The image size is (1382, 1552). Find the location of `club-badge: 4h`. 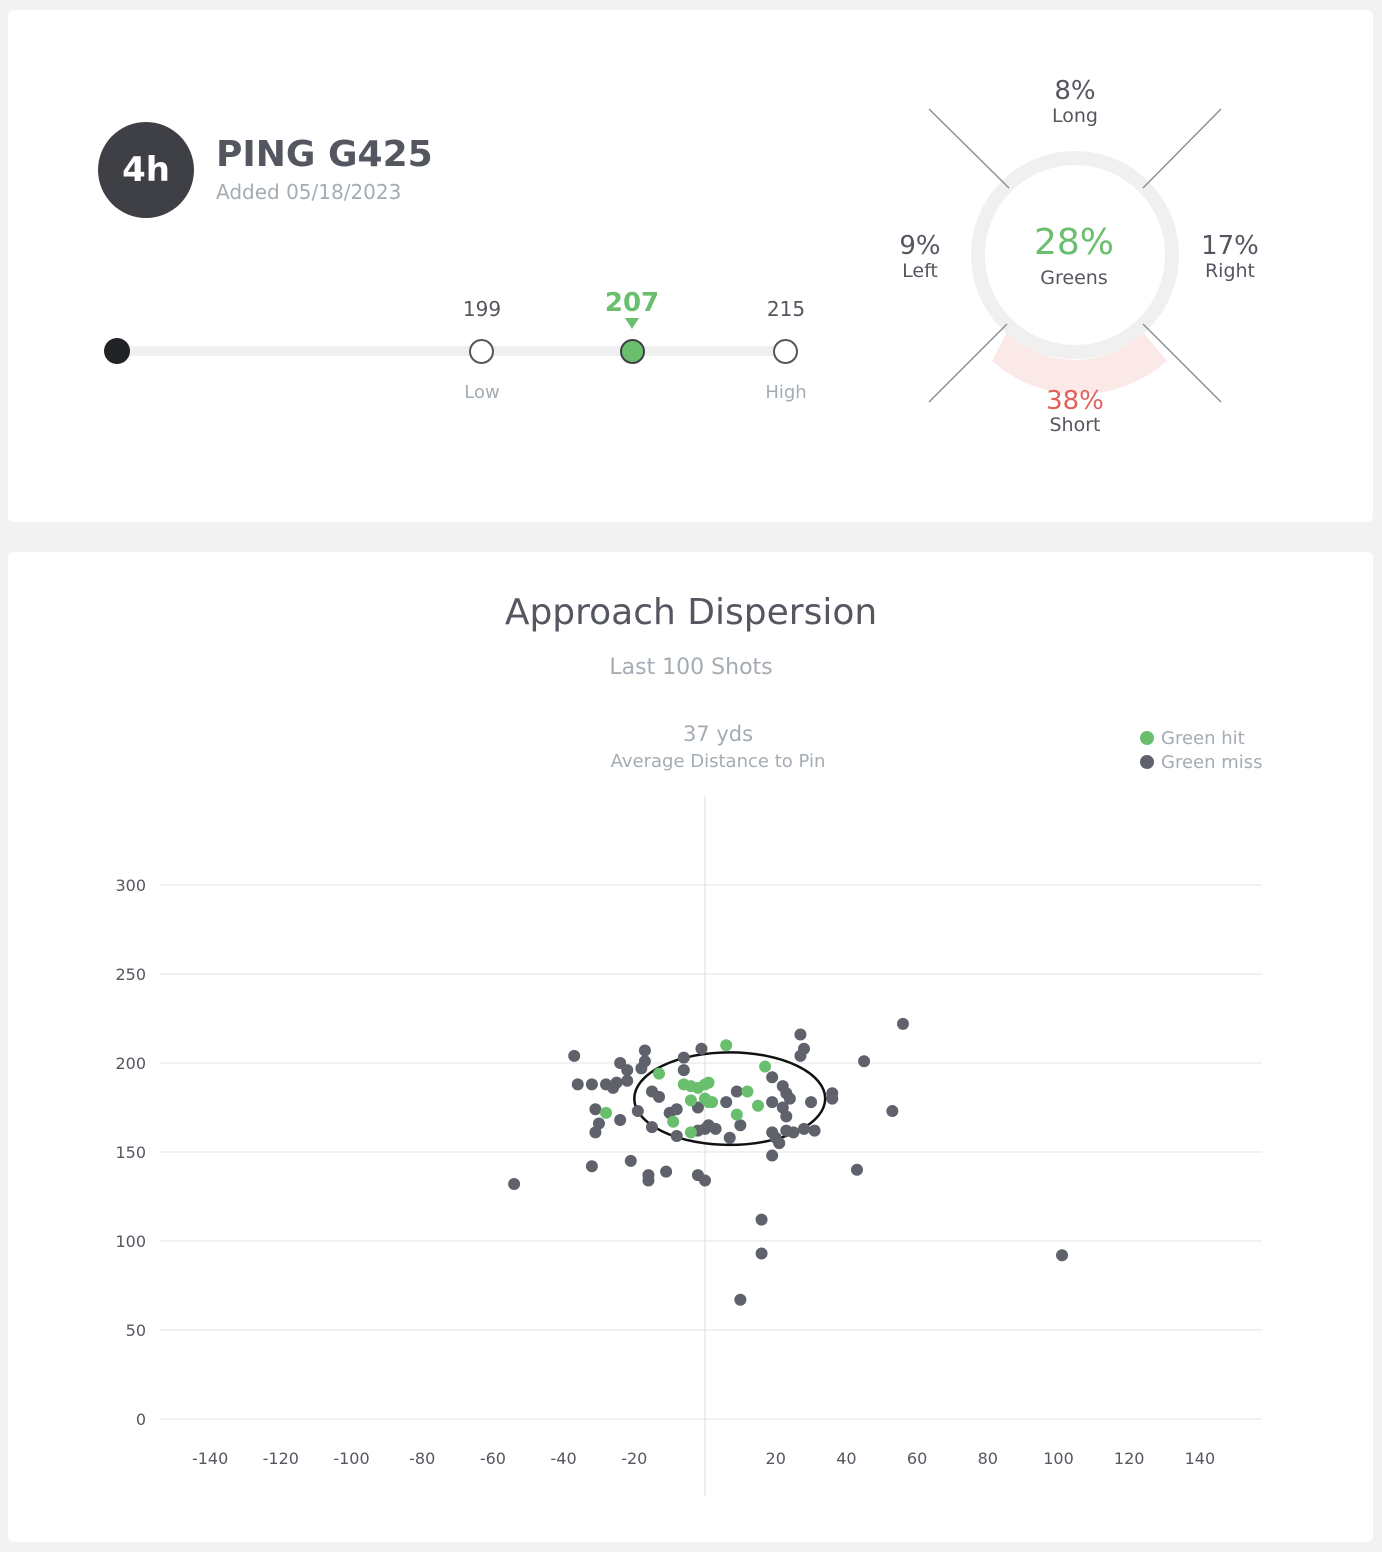

club-badge: 4h is located at coordinates (146, 170).